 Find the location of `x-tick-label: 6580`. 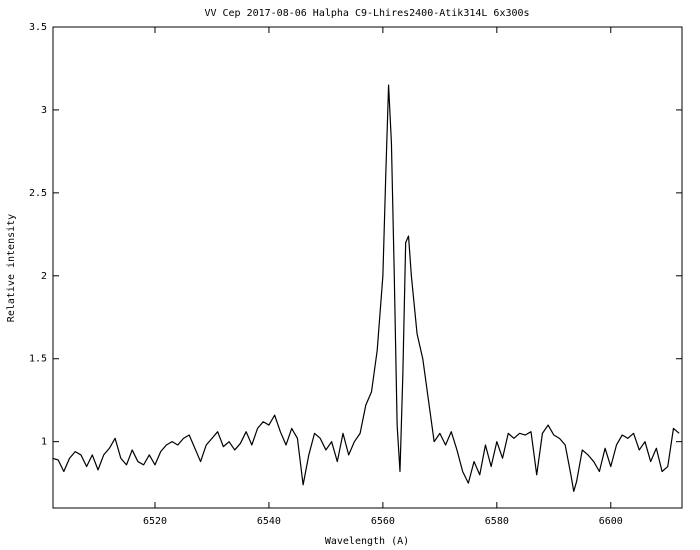

x-tick-label: 6580 is located at coordinates (497, 521).